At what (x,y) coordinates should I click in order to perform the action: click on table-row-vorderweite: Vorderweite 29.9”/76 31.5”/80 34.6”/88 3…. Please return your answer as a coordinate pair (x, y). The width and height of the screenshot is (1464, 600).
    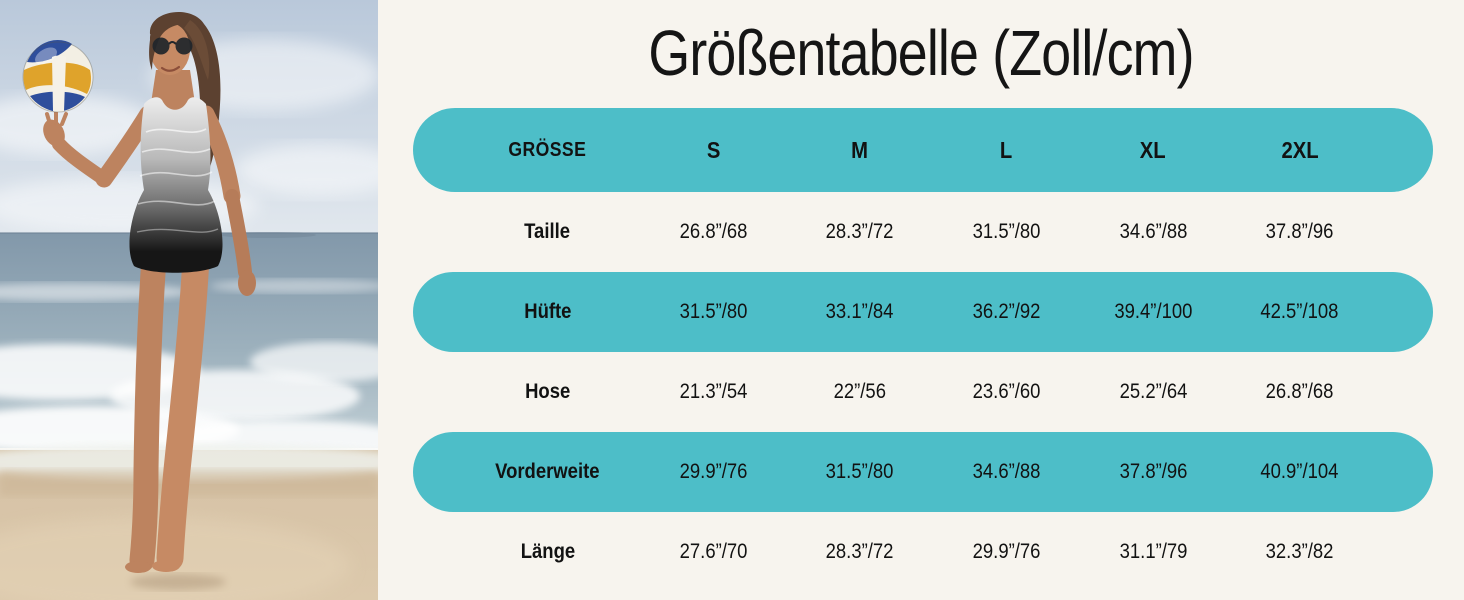
    Looking at the image, I should click on (923, 472).